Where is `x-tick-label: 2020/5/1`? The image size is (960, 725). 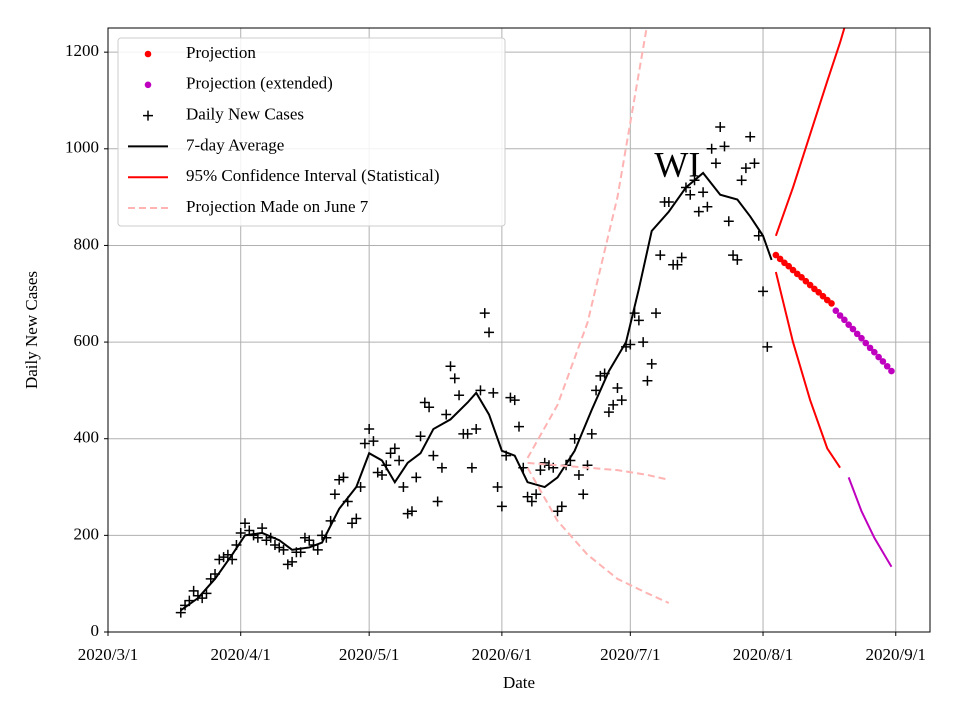
x-tick-label: 2020/5/1 is located at coordinates (369, 654).